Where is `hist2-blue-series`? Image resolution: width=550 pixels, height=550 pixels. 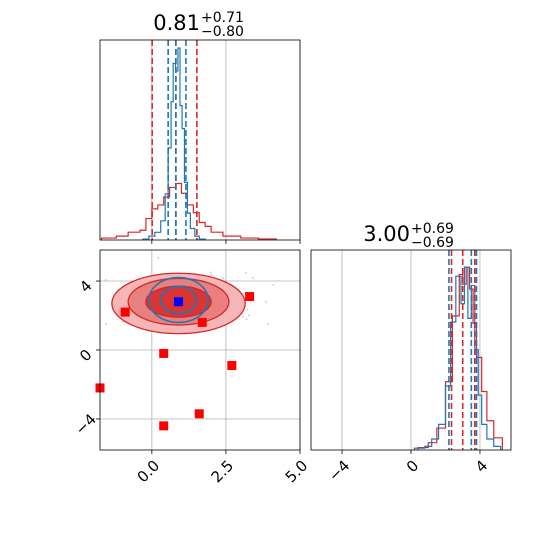
hist2-blue-series is located at coordinates (457, 358).